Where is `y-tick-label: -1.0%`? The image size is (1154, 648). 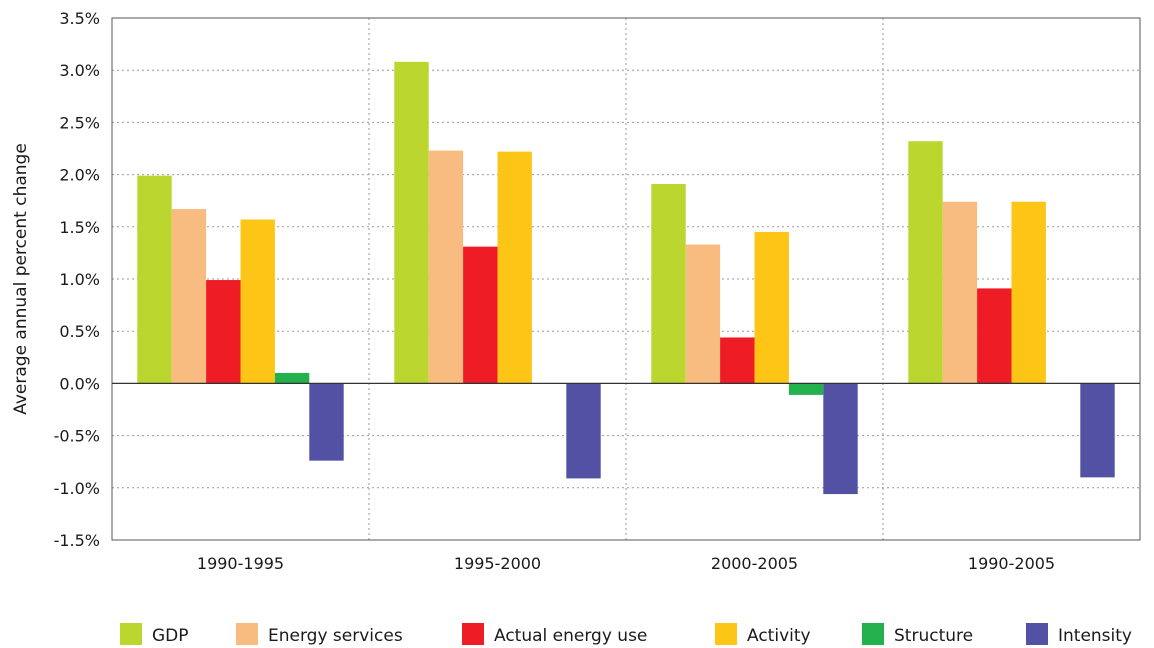 y-tick-label: -1.0% is located at coordinates (77, 488).